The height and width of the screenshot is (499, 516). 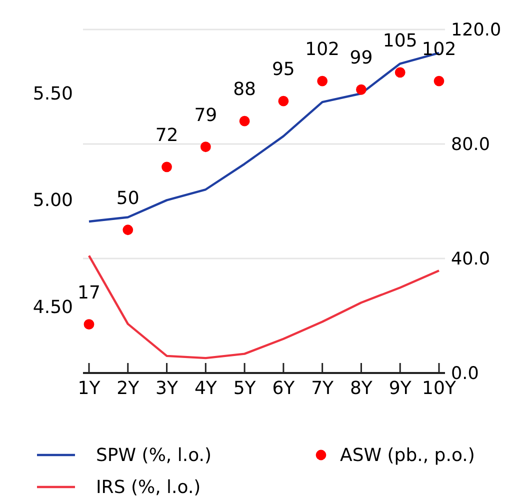 I want to click on x-tick-label: 9Y, so click(x=400, y=388).